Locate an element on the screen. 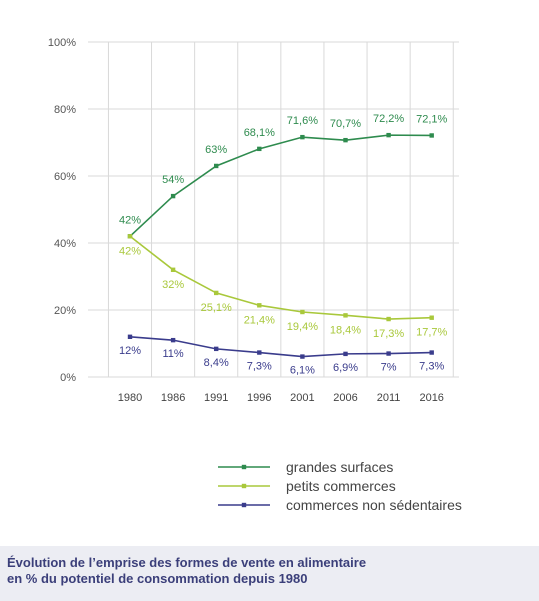 The width and height of the screenshot is (539, 601). data-label: 72,2% is located at coordinates (388, 119).